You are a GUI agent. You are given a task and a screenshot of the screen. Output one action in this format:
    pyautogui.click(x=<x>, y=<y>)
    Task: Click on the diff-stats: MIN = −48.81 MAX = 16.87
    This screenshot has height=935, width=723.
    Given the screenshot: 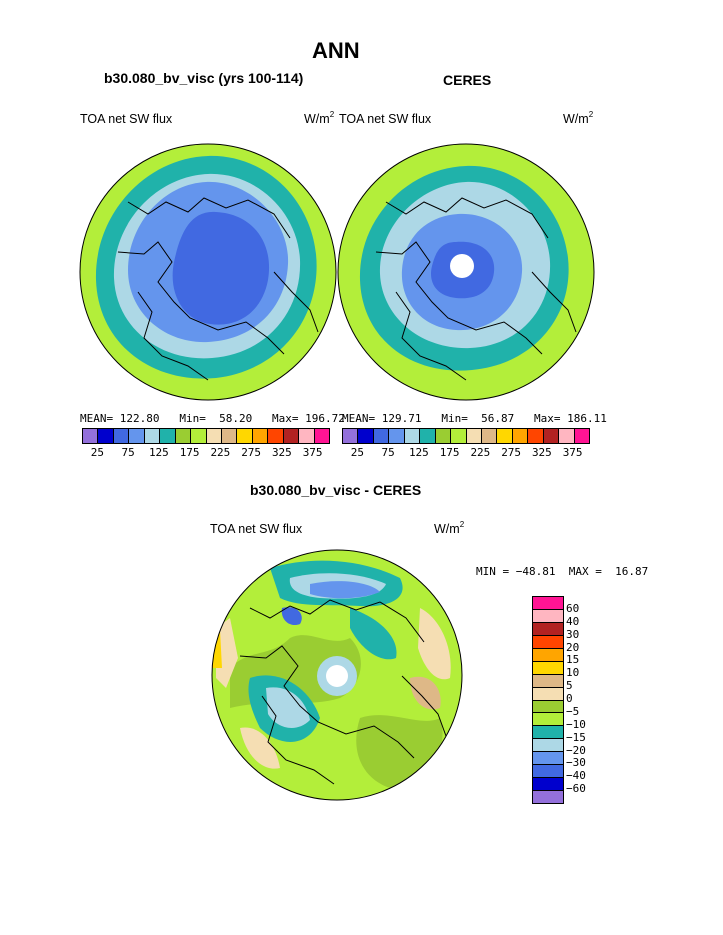 What is the action you would take?
    pyautogui.click(x=562, y=571)
    